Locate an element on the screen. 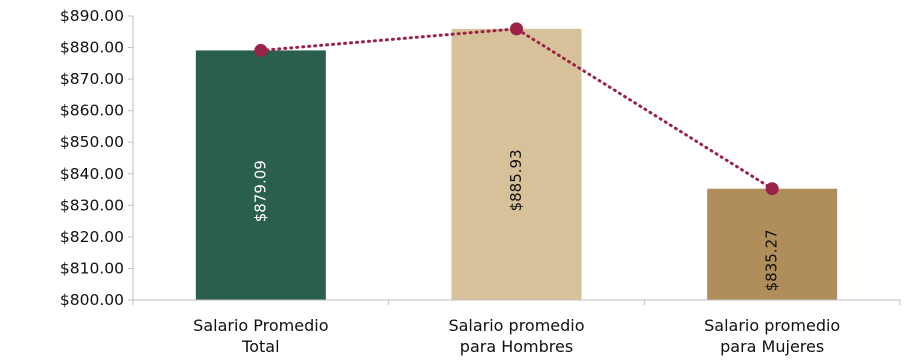 The height and width of the screenshot is (360, 904). y-tick-label: $820.00 is located at coordinates (92, 237).